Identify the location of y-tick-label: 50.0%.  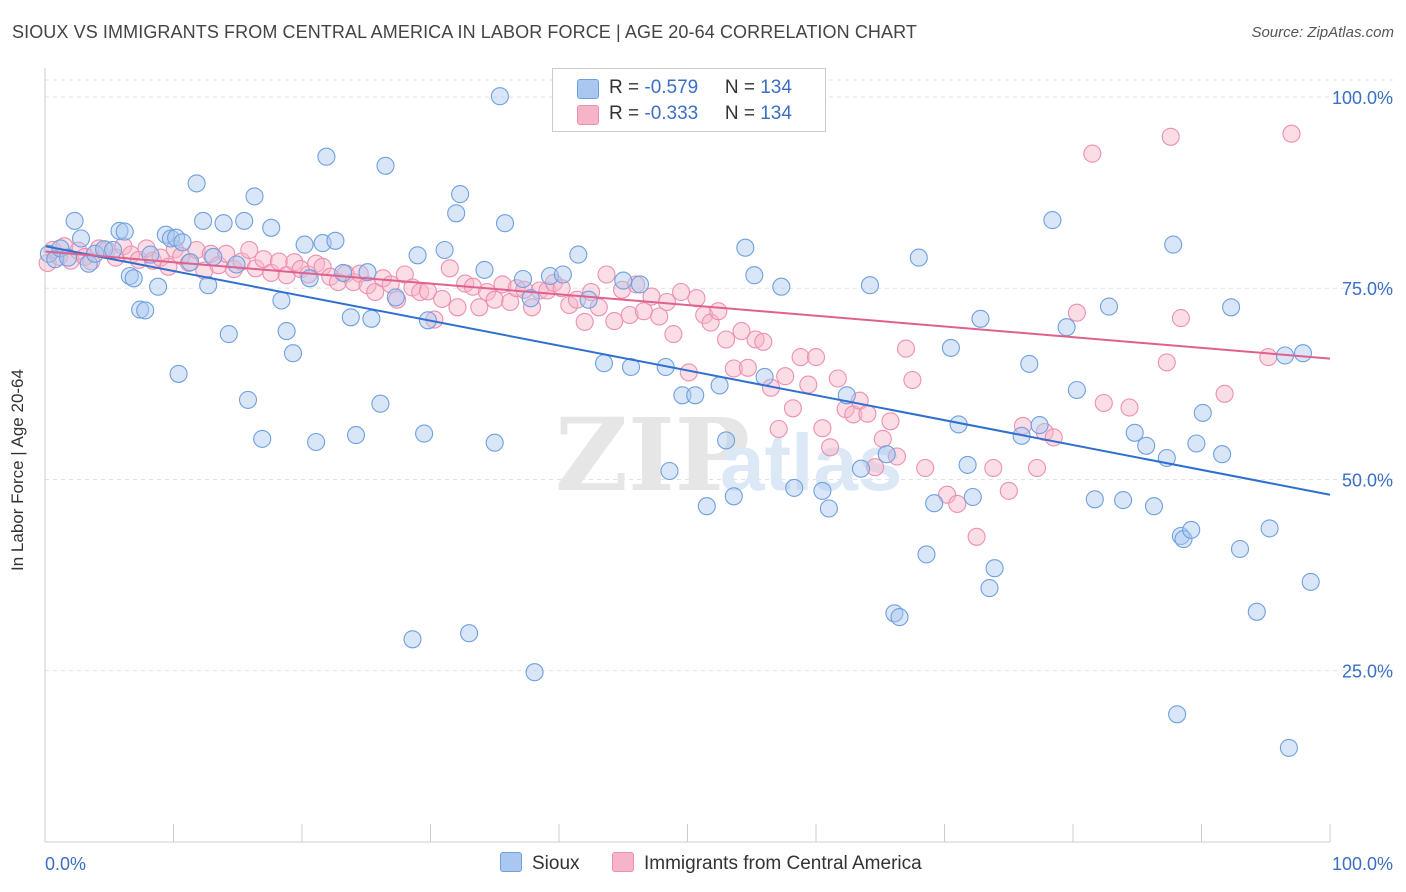
(1367, 480).